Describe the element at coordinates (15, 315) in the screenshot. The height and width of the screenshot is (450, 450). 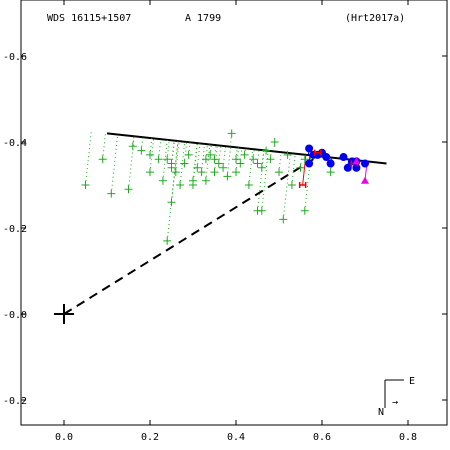
I see `y-tick-label: -0.0` at that location.